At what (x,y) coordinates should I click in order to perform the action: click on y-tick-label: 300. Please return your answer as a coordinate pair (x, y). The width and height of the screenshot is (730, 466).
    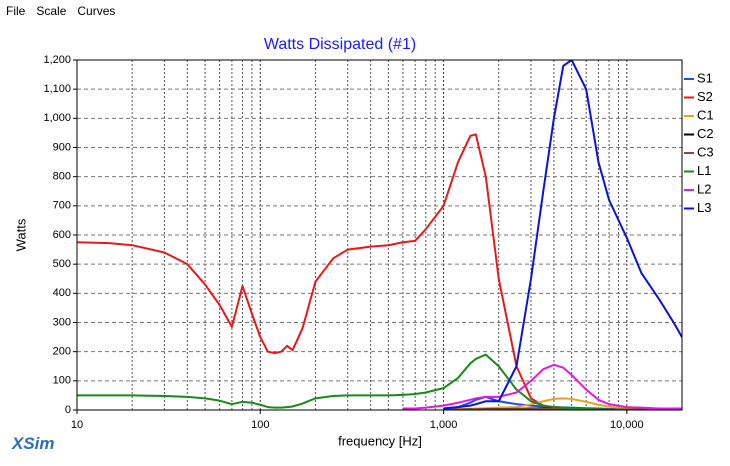
    Looking at the image, I should click on (62, 322).